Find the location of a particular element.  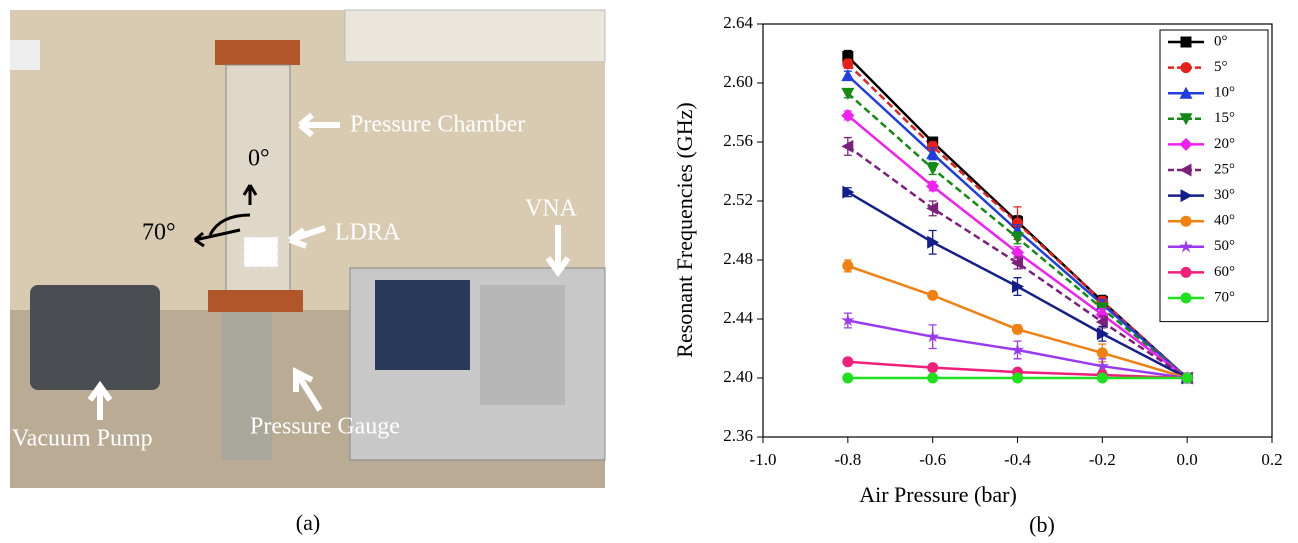

whiteboard is located at coordinates (475, 36).